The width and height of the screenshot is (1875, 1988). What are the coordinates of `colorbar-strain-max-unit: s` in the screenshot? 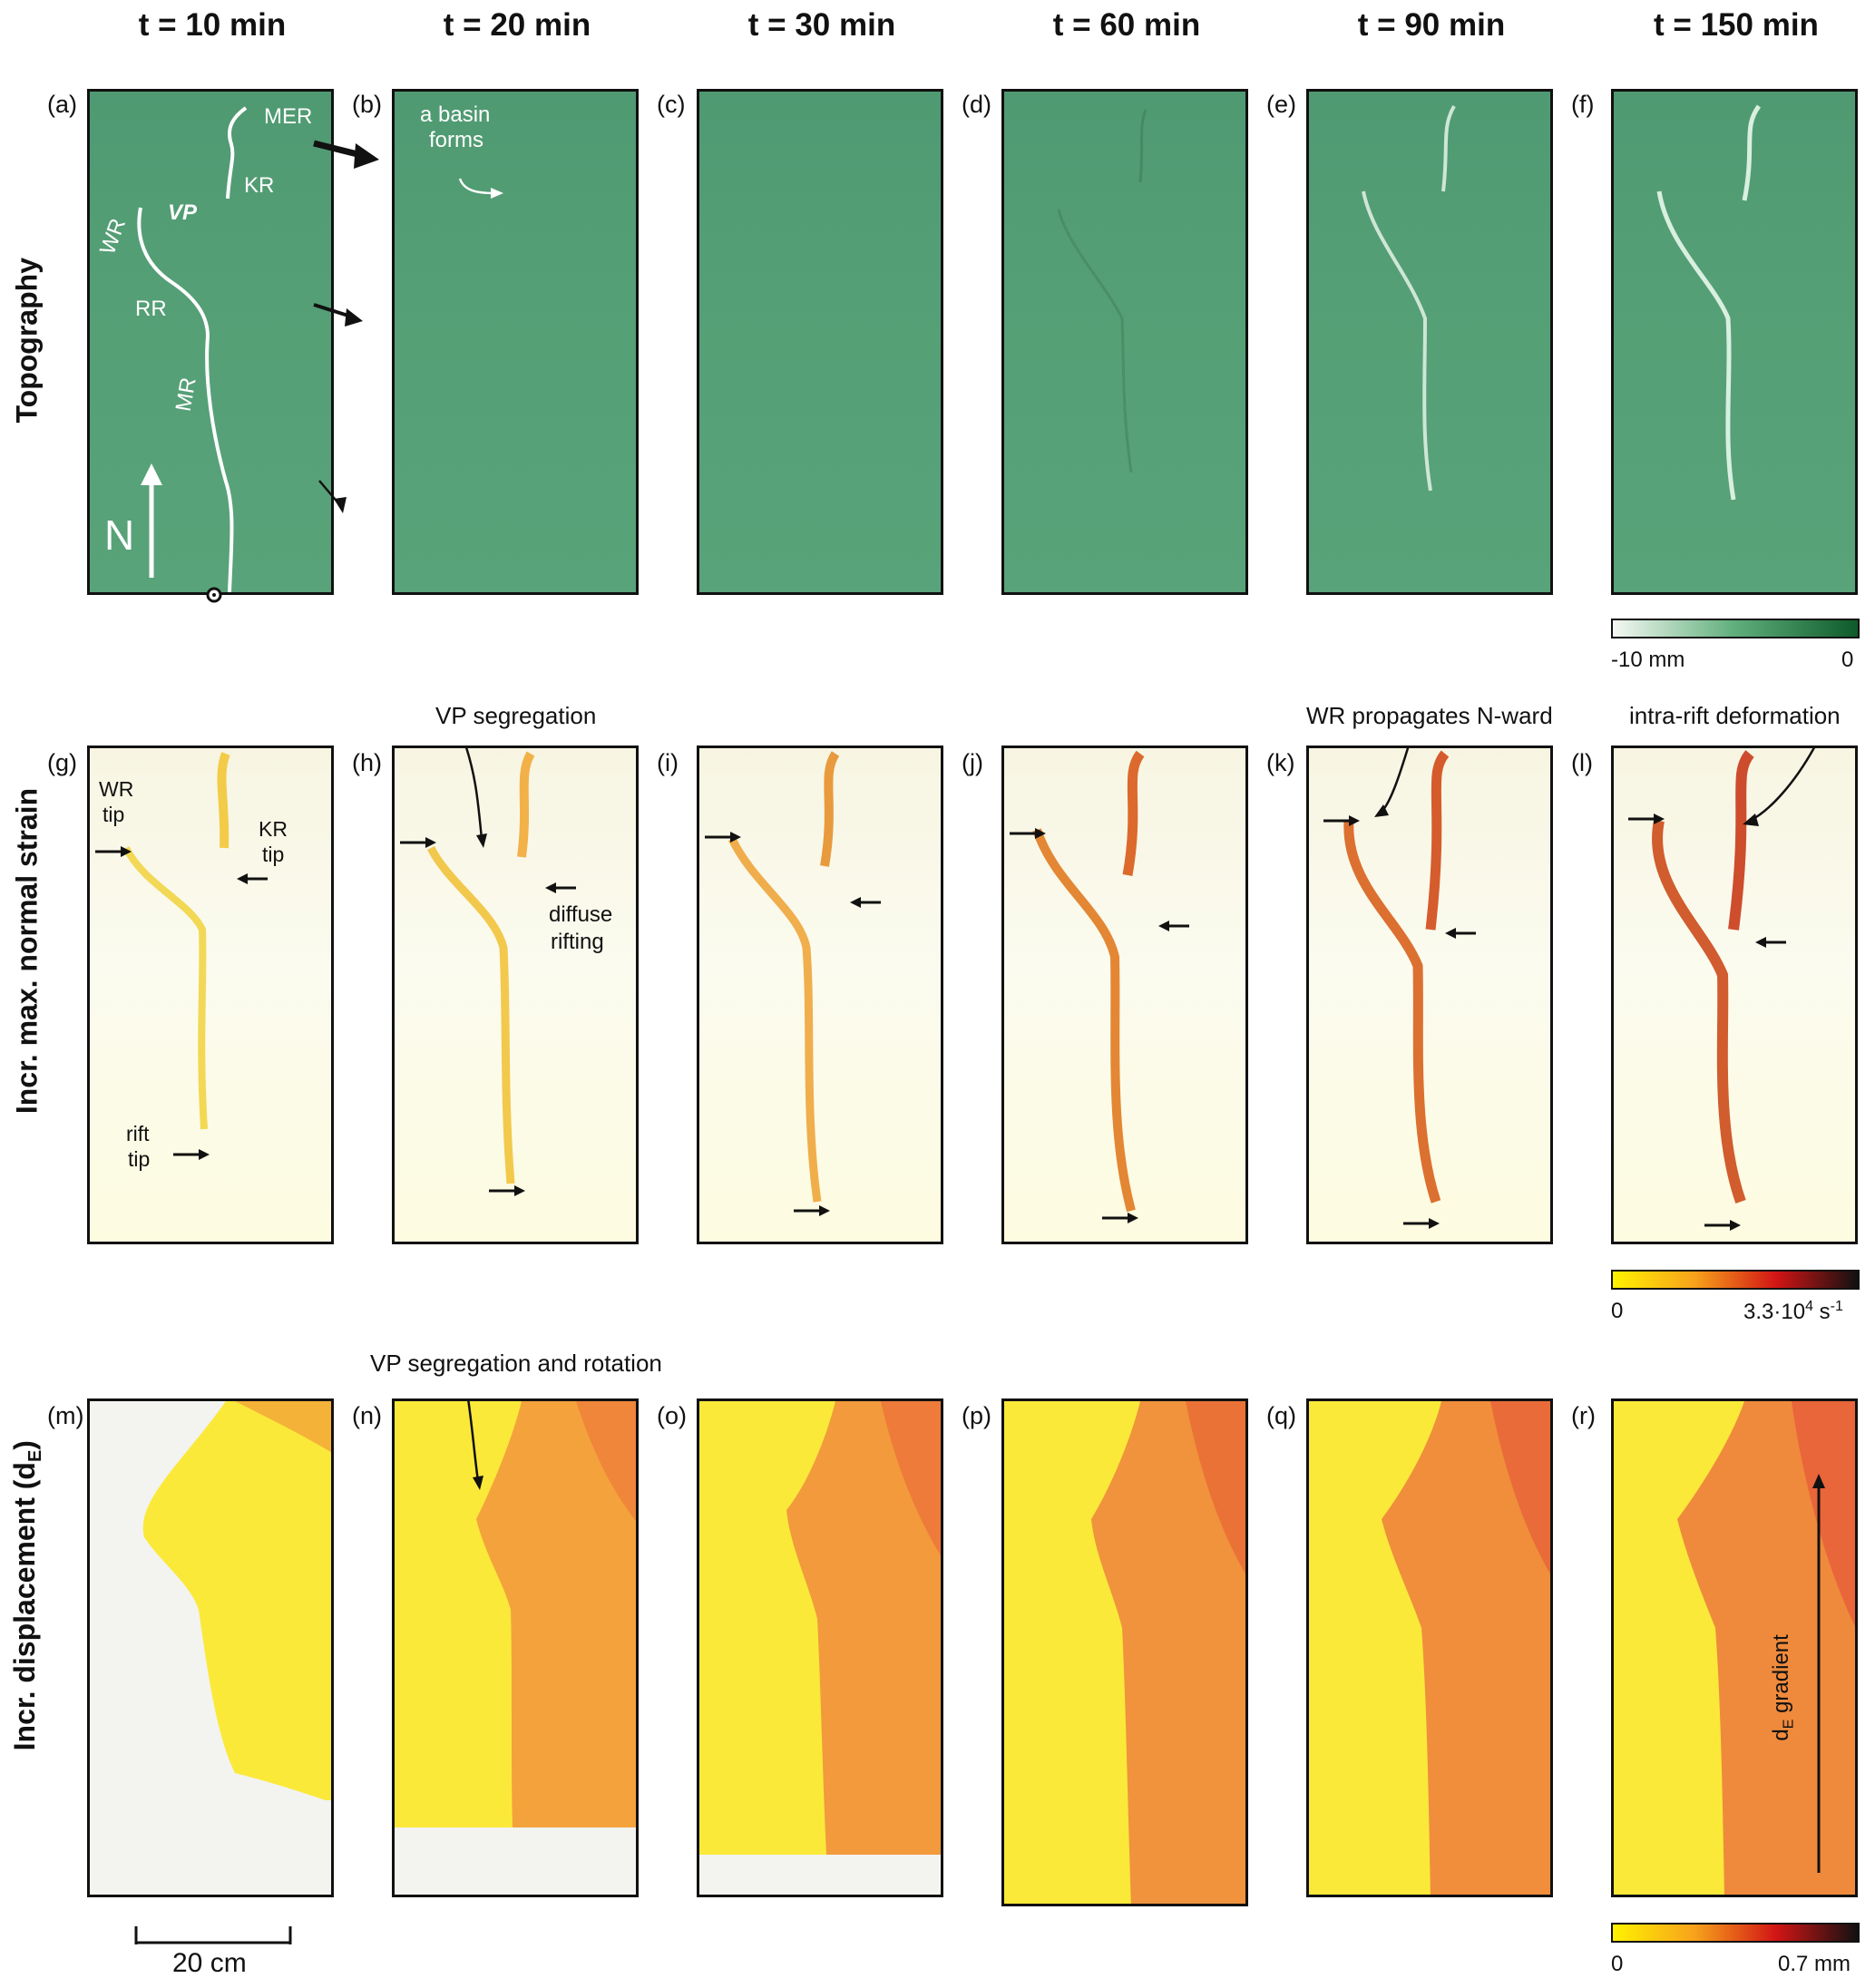 It's located at (1821, 1312).